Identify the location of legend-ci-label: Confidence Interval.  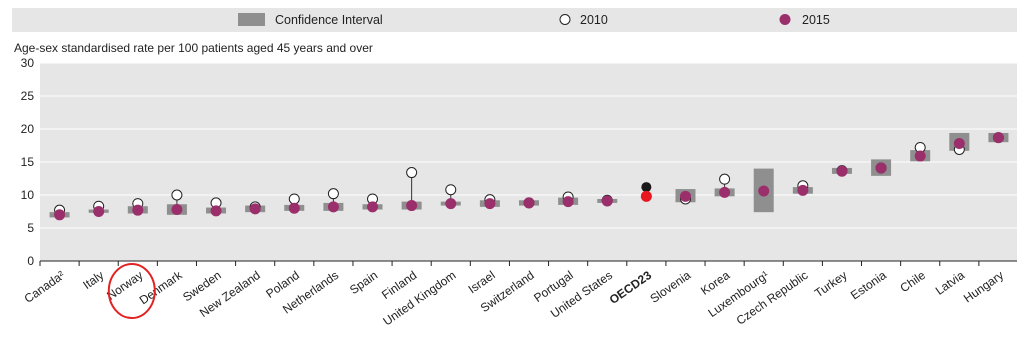
(329, 20).